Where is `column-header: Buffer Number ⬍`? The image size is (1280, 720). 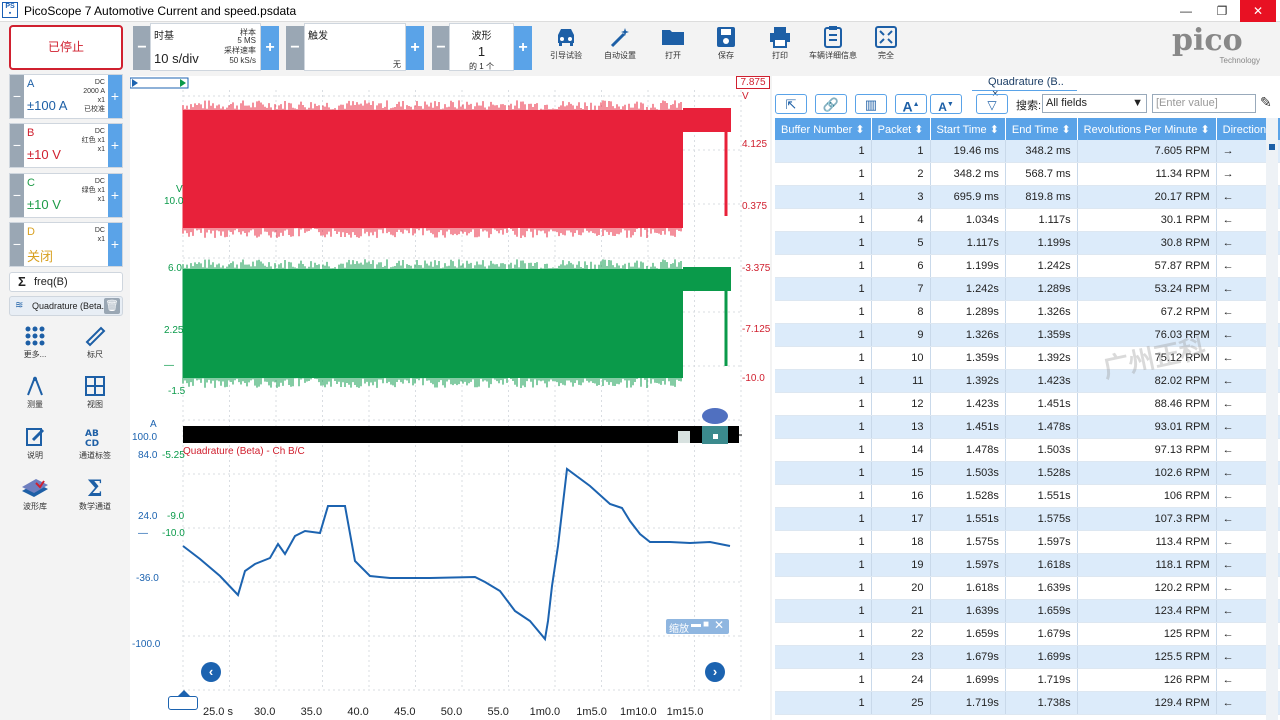 column-header: Buffer Number ⬍ is located at coordinates (823, 129).